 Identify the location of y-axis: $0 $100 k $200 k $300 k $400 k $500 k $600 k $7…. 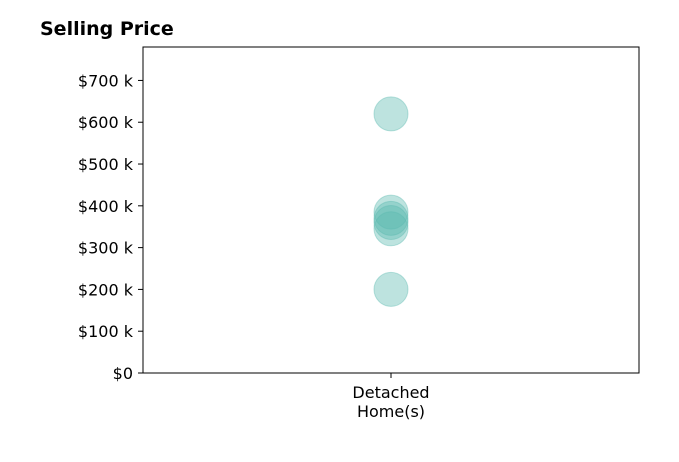
(110, 227).